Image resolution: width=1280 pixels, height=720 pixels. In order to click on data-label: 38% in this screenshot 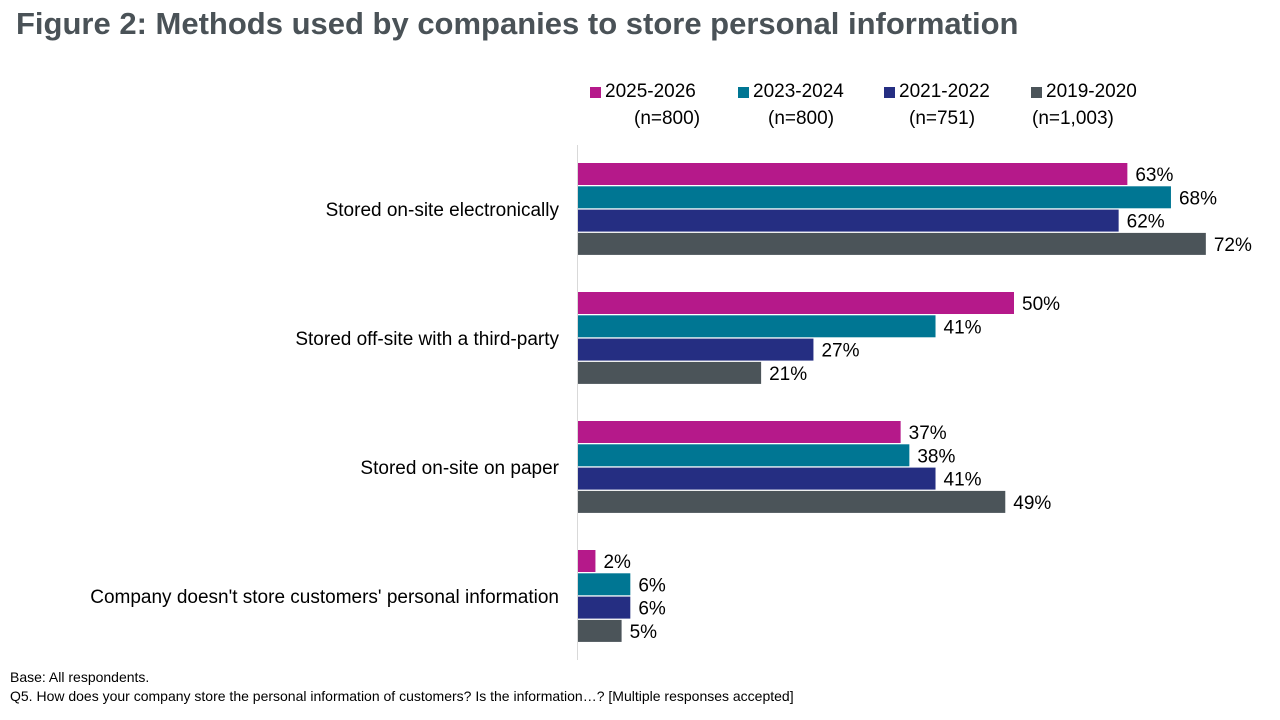, I will do `click(936, 456)`.